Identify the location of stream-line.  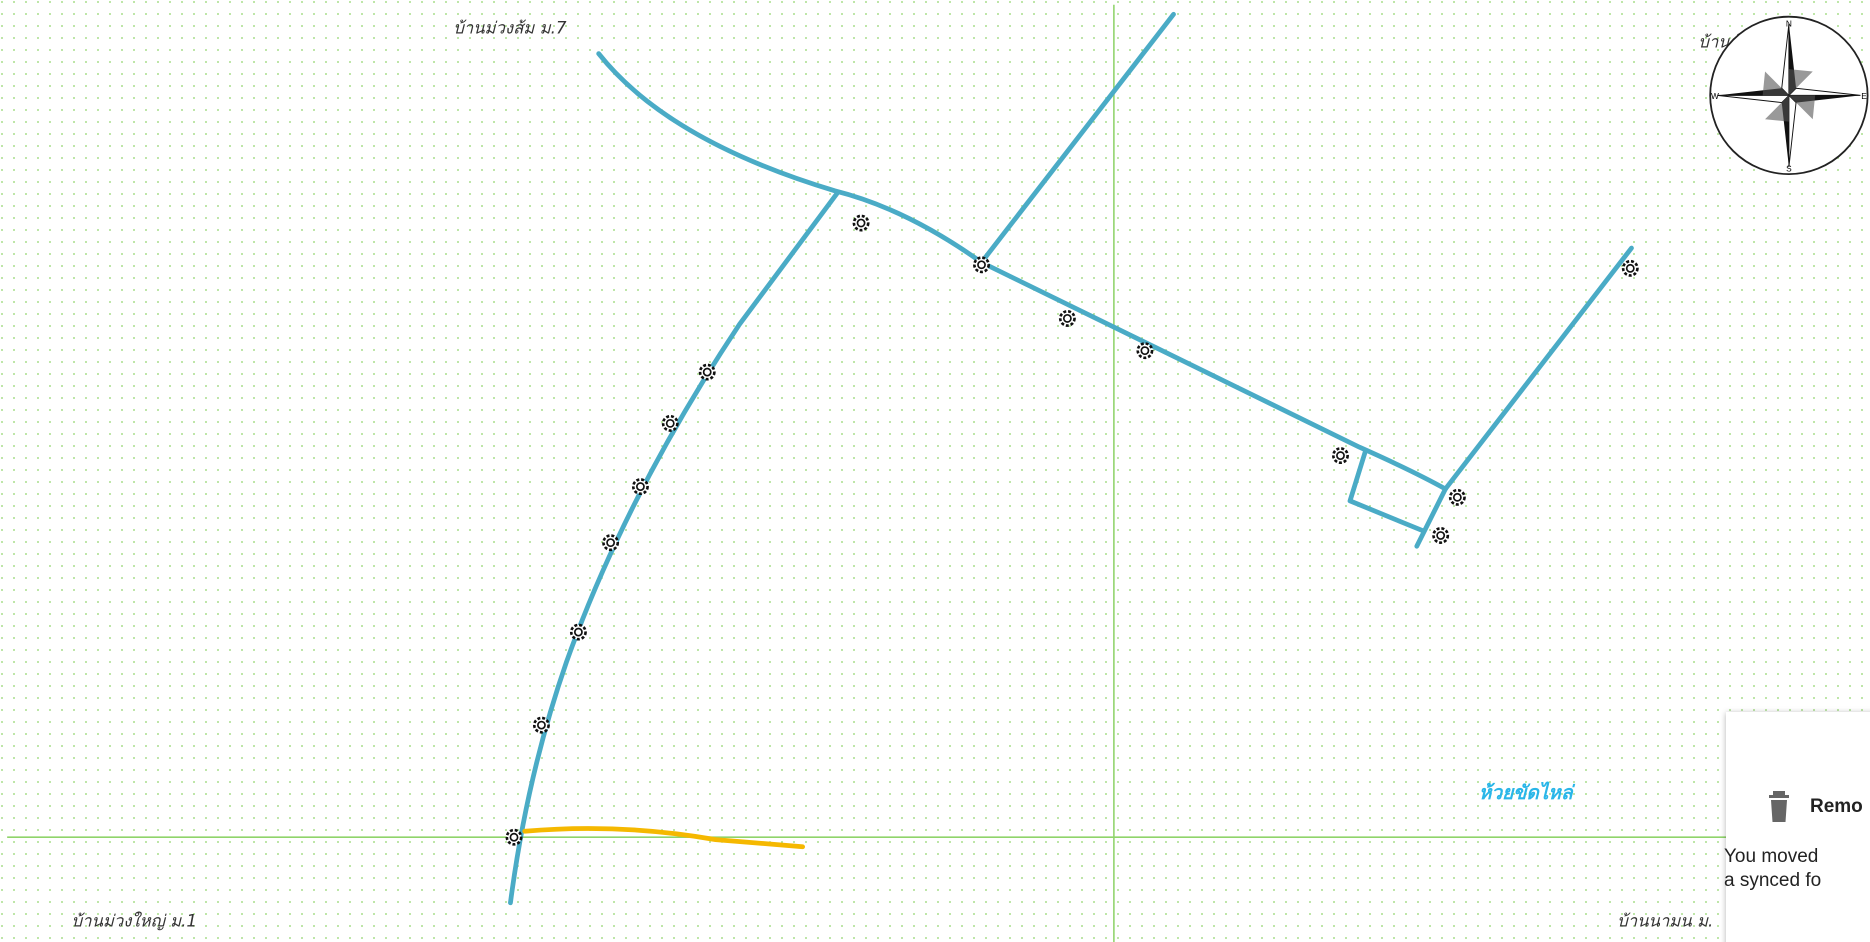
(664, 838).